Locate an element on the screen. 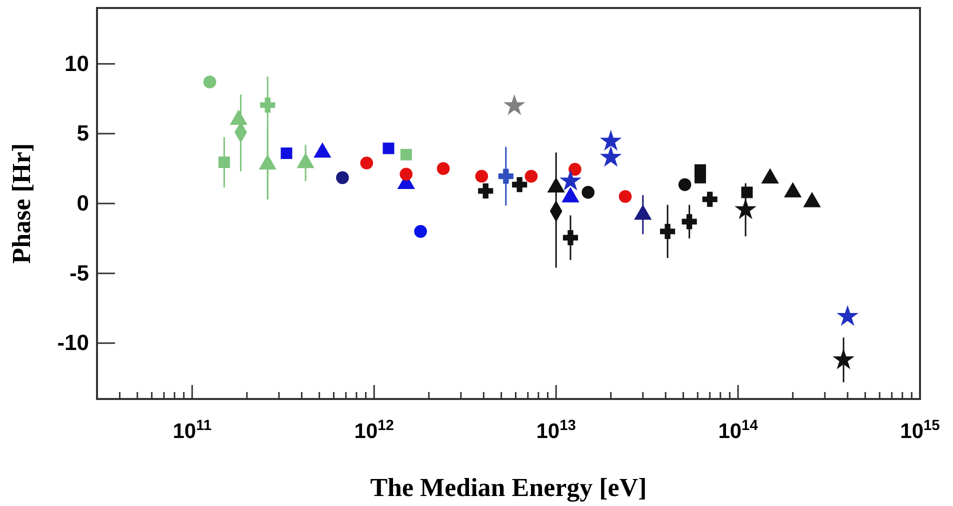 Image resolution: width=953 pixels, height=506 pixels. y-axis-title: Phase [Hr] is located at coordinates (21, 203).